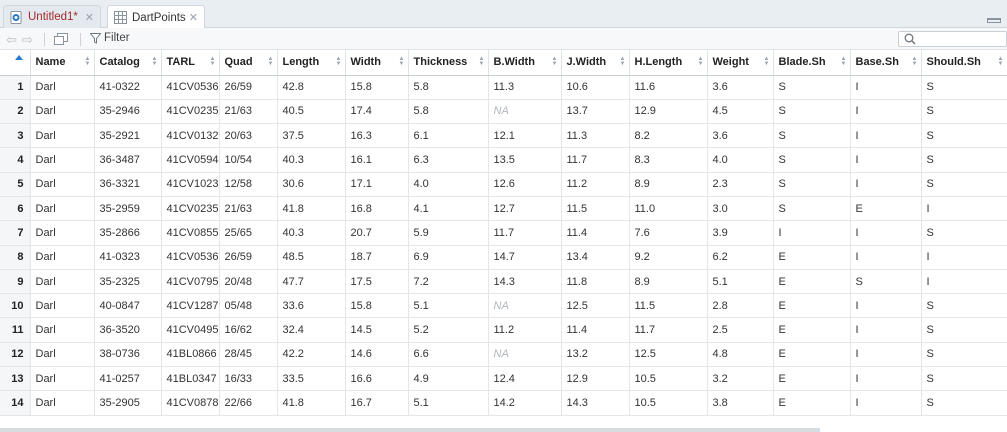  Describe the element at coordinates (448, 184) in the screenshot. I see `table-cell: 4.0` at that location.